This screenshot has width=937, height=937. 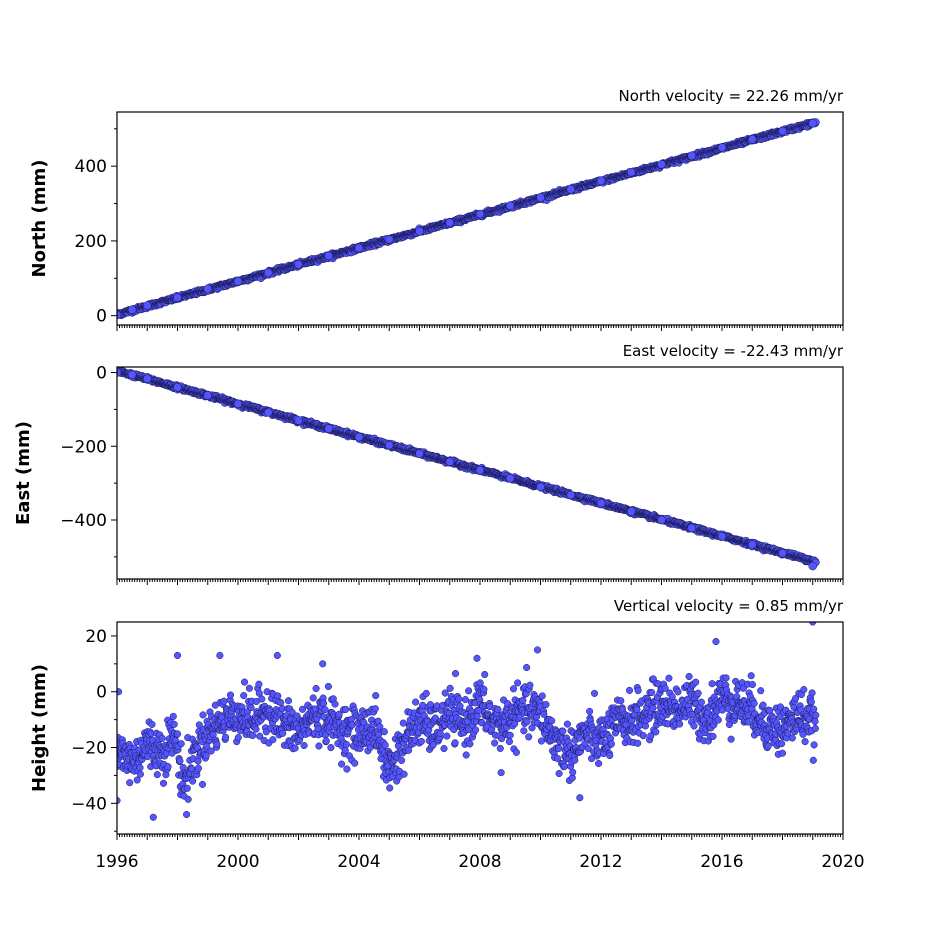 I want to click on east-velocity-title: East velocity = -22.43 mm/yr, so click(x=733, y=351).